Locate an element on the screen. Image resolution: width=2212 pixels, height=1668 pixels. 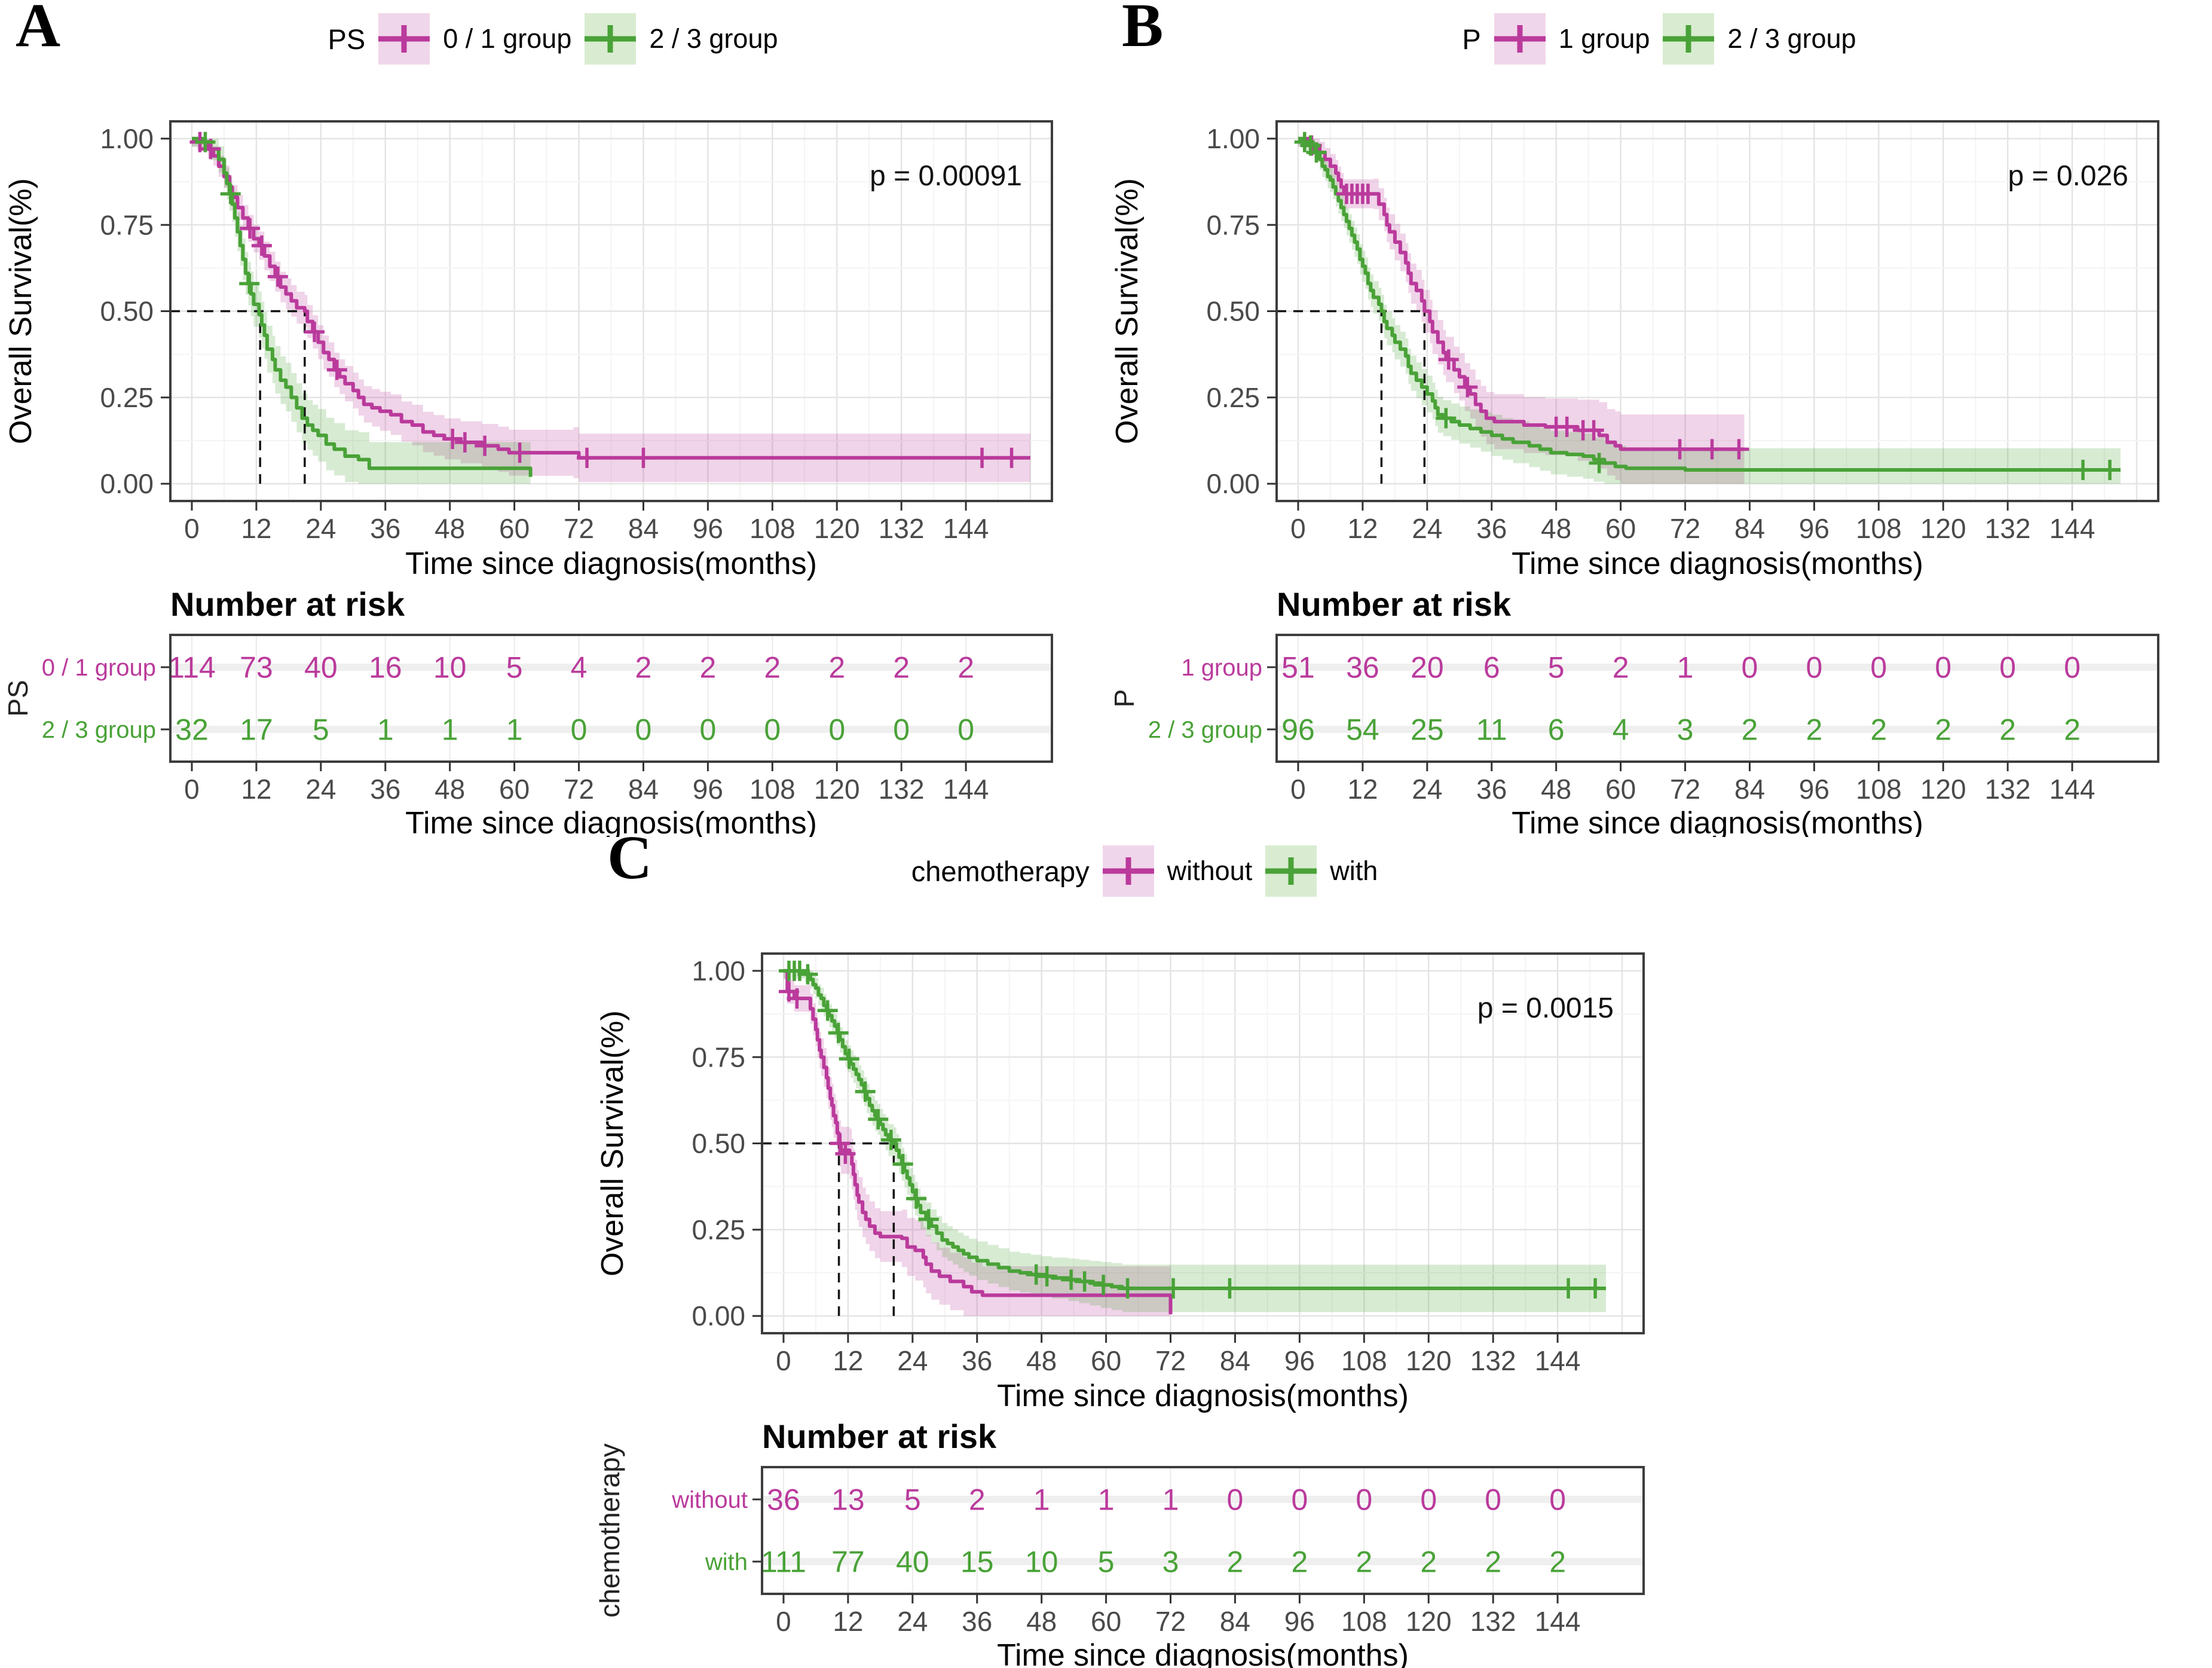
risk-row-label: 0 / 1 group is located at coordinates (99, 668).